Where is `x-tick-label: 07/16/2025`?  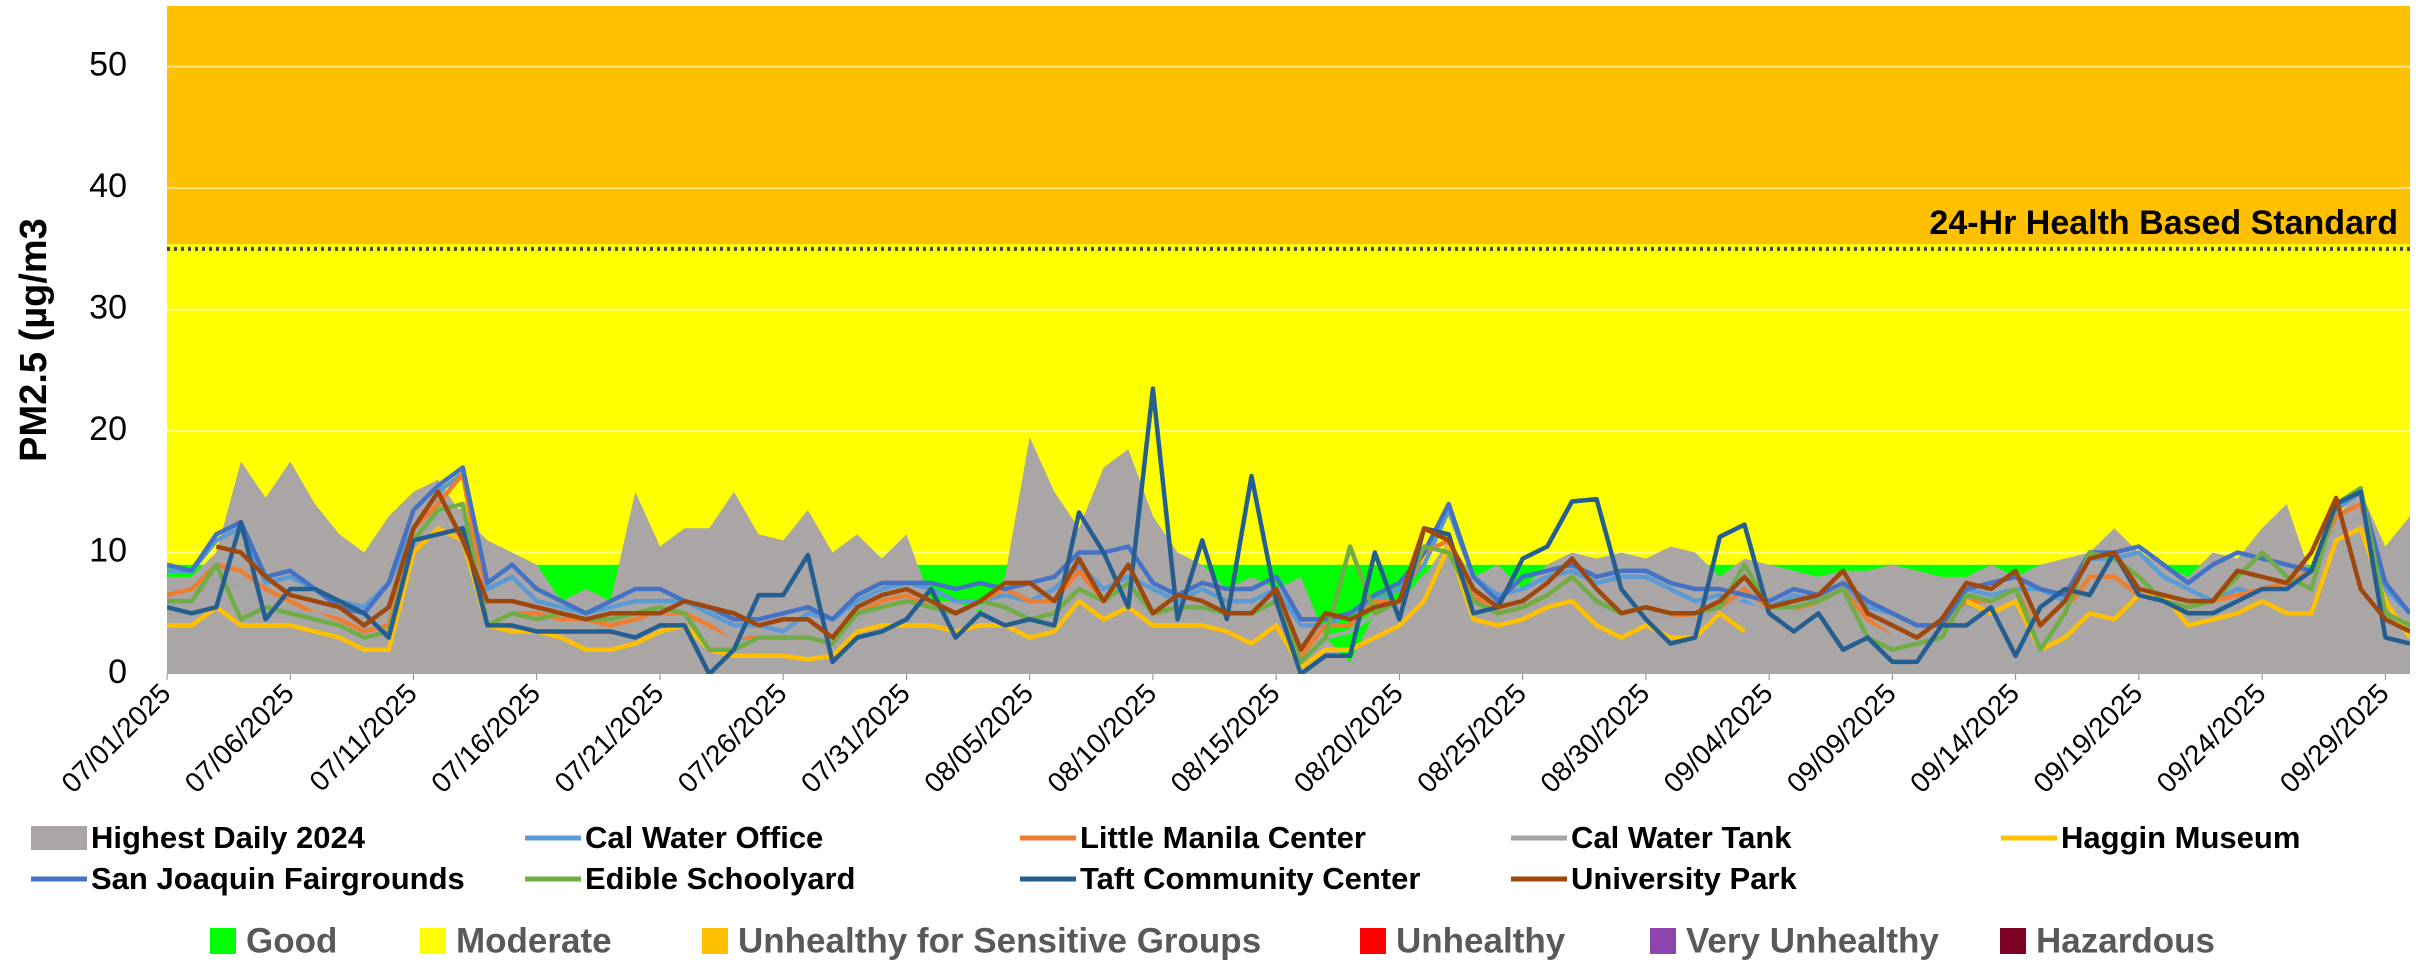 x-tick-label: 07/16/2025 is located at coordinates (485, 738).